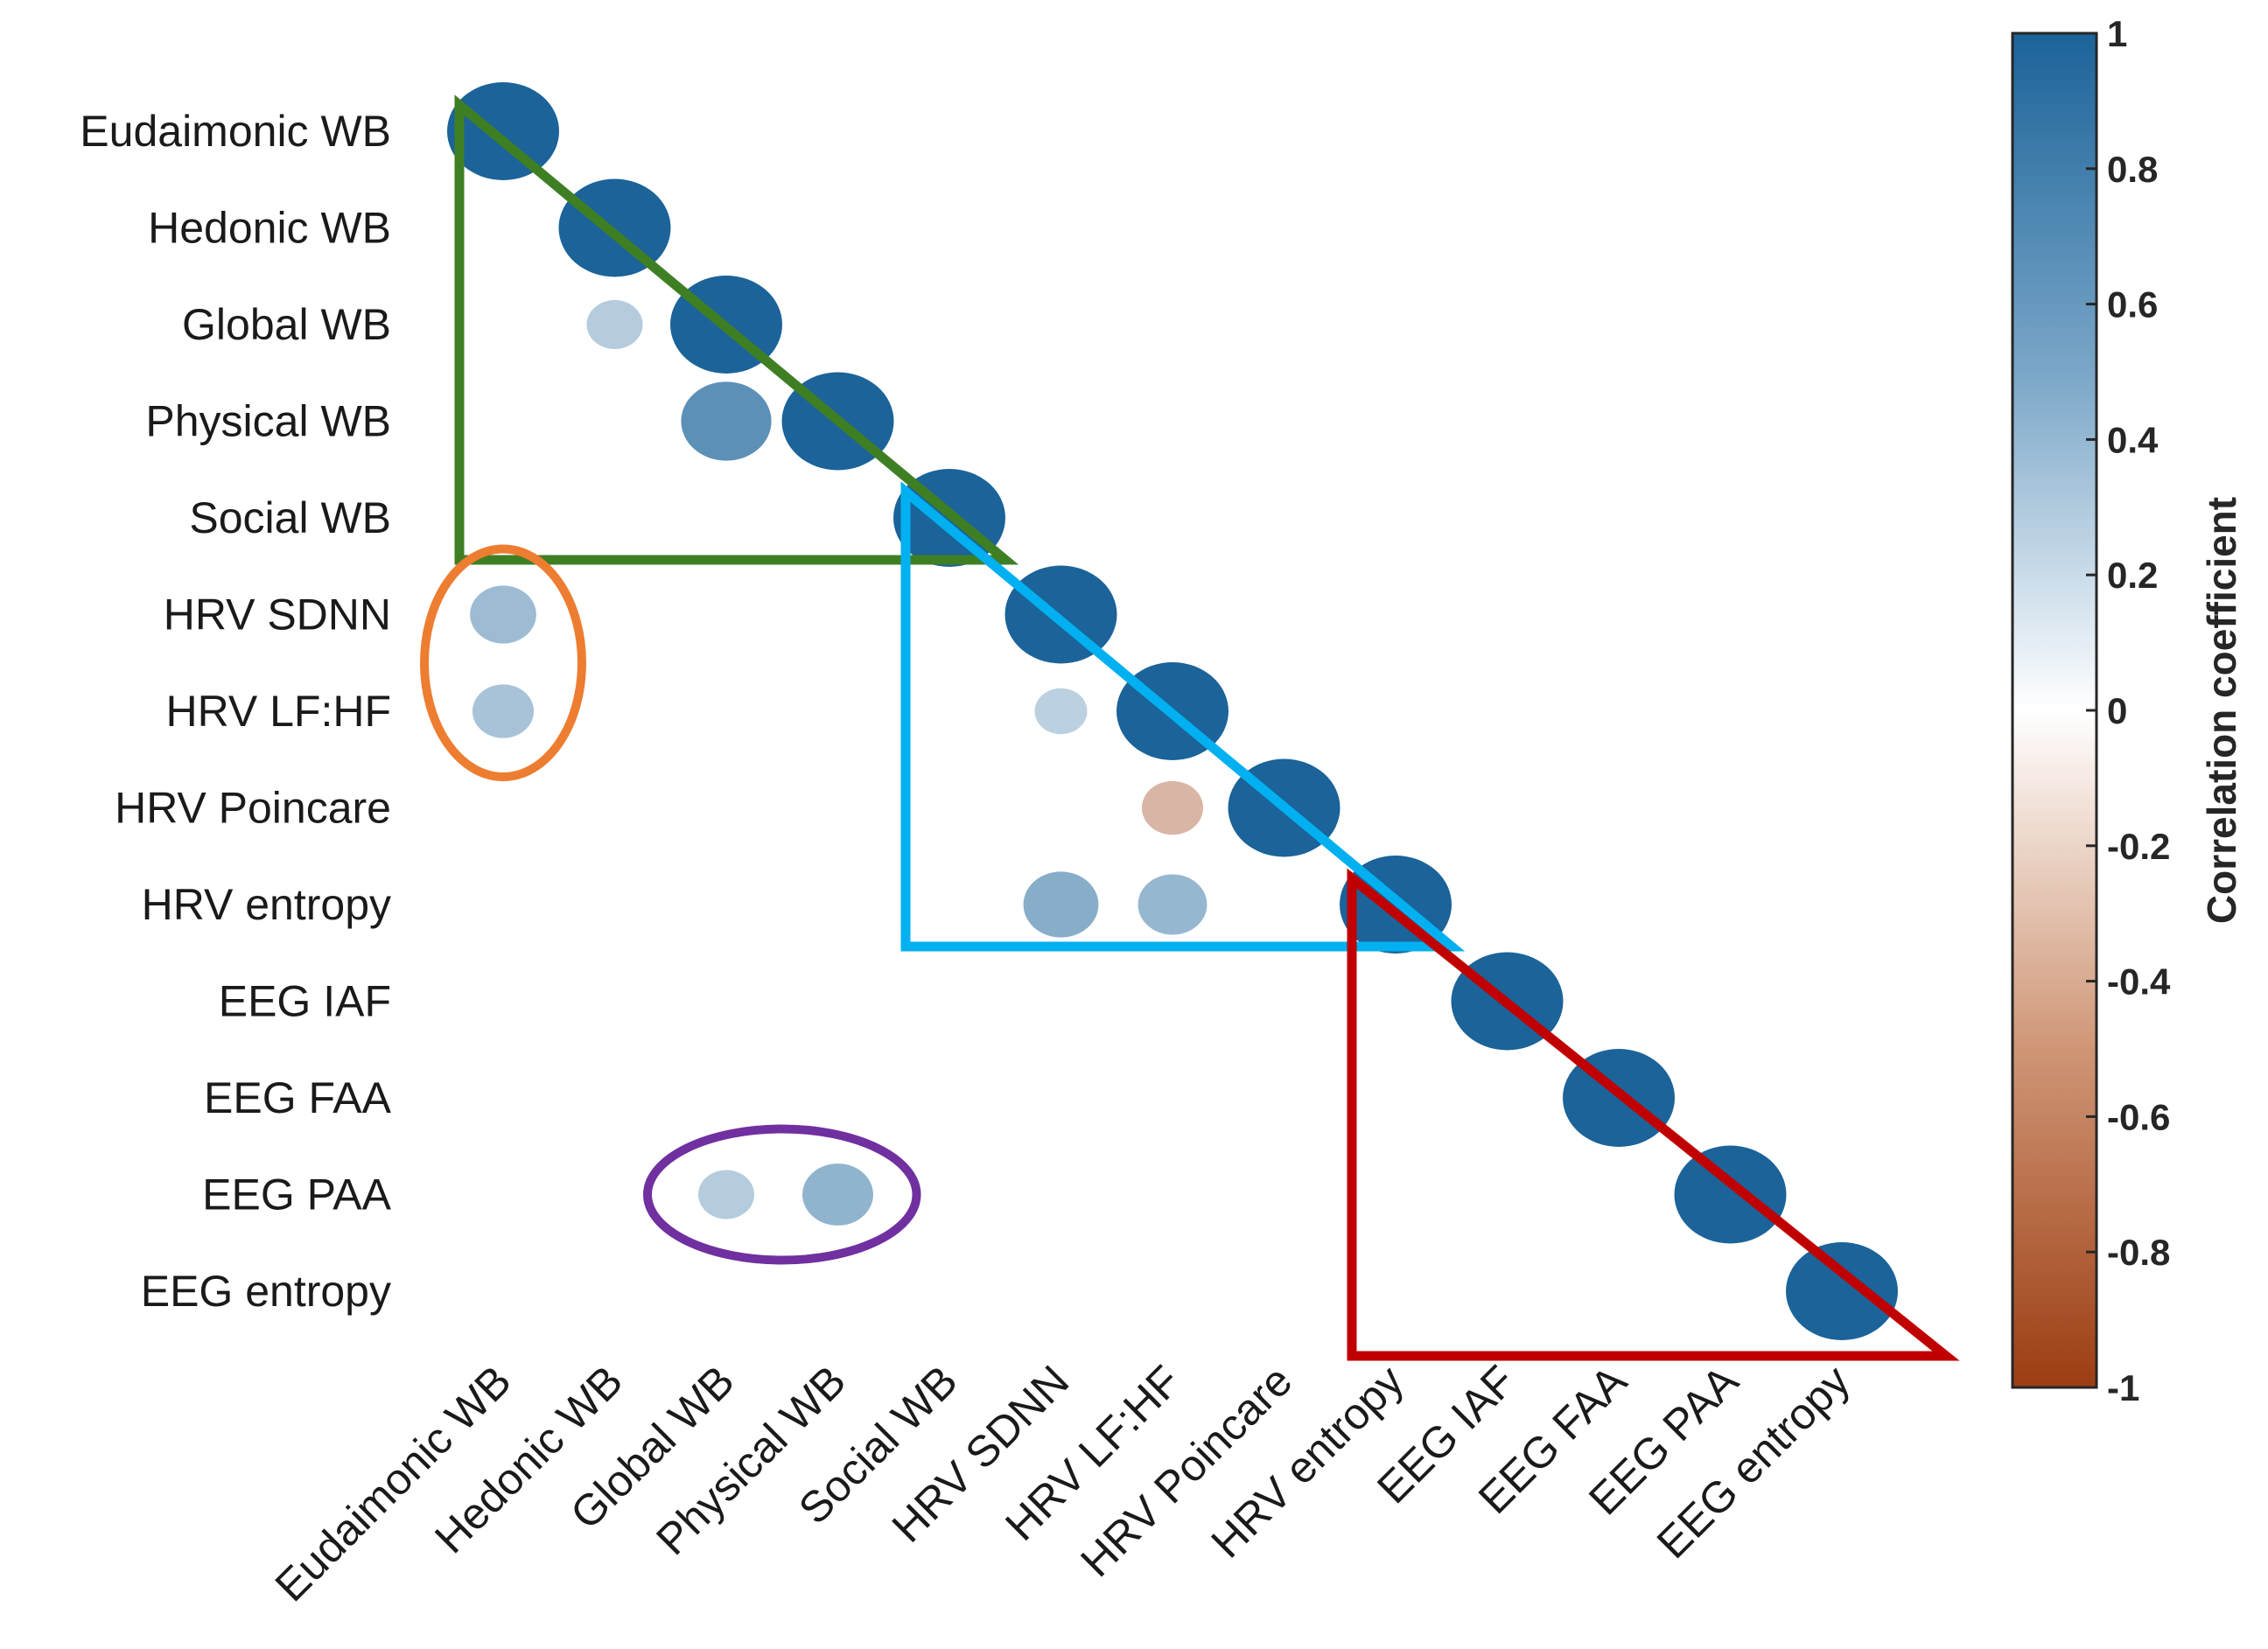 Image resolution: width=2268 pixels, height=1649 pixels. Describe the element at coordinates (305, 1001) in the screenshot. I see `row-label-eeg-iaf: EEG IAF` at that location.